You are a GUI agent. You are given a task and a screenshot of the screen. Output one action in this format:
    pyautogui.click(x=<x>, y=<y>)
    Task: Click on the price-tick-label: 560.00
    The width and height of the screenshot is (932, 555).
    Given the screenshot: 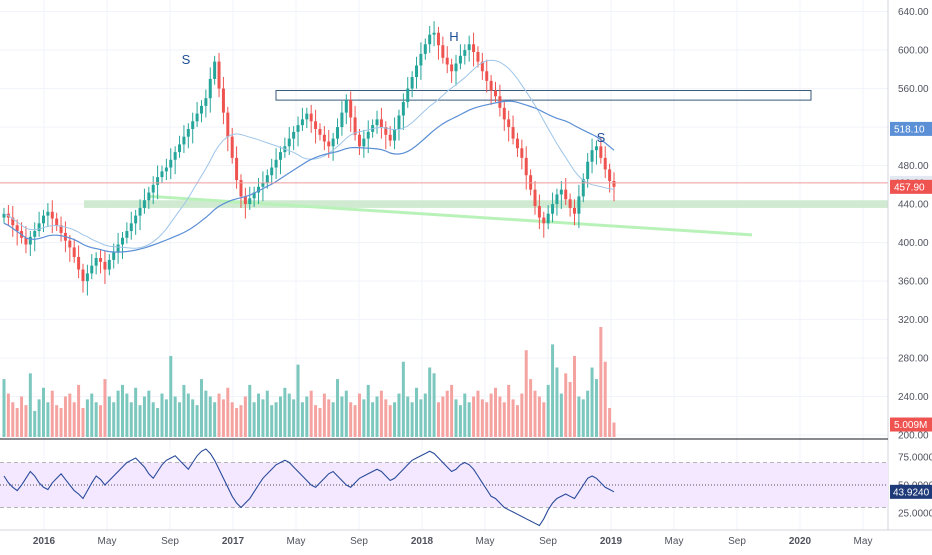 What is the action you would take?
    pyautogui.click(x=913, y=89)
    